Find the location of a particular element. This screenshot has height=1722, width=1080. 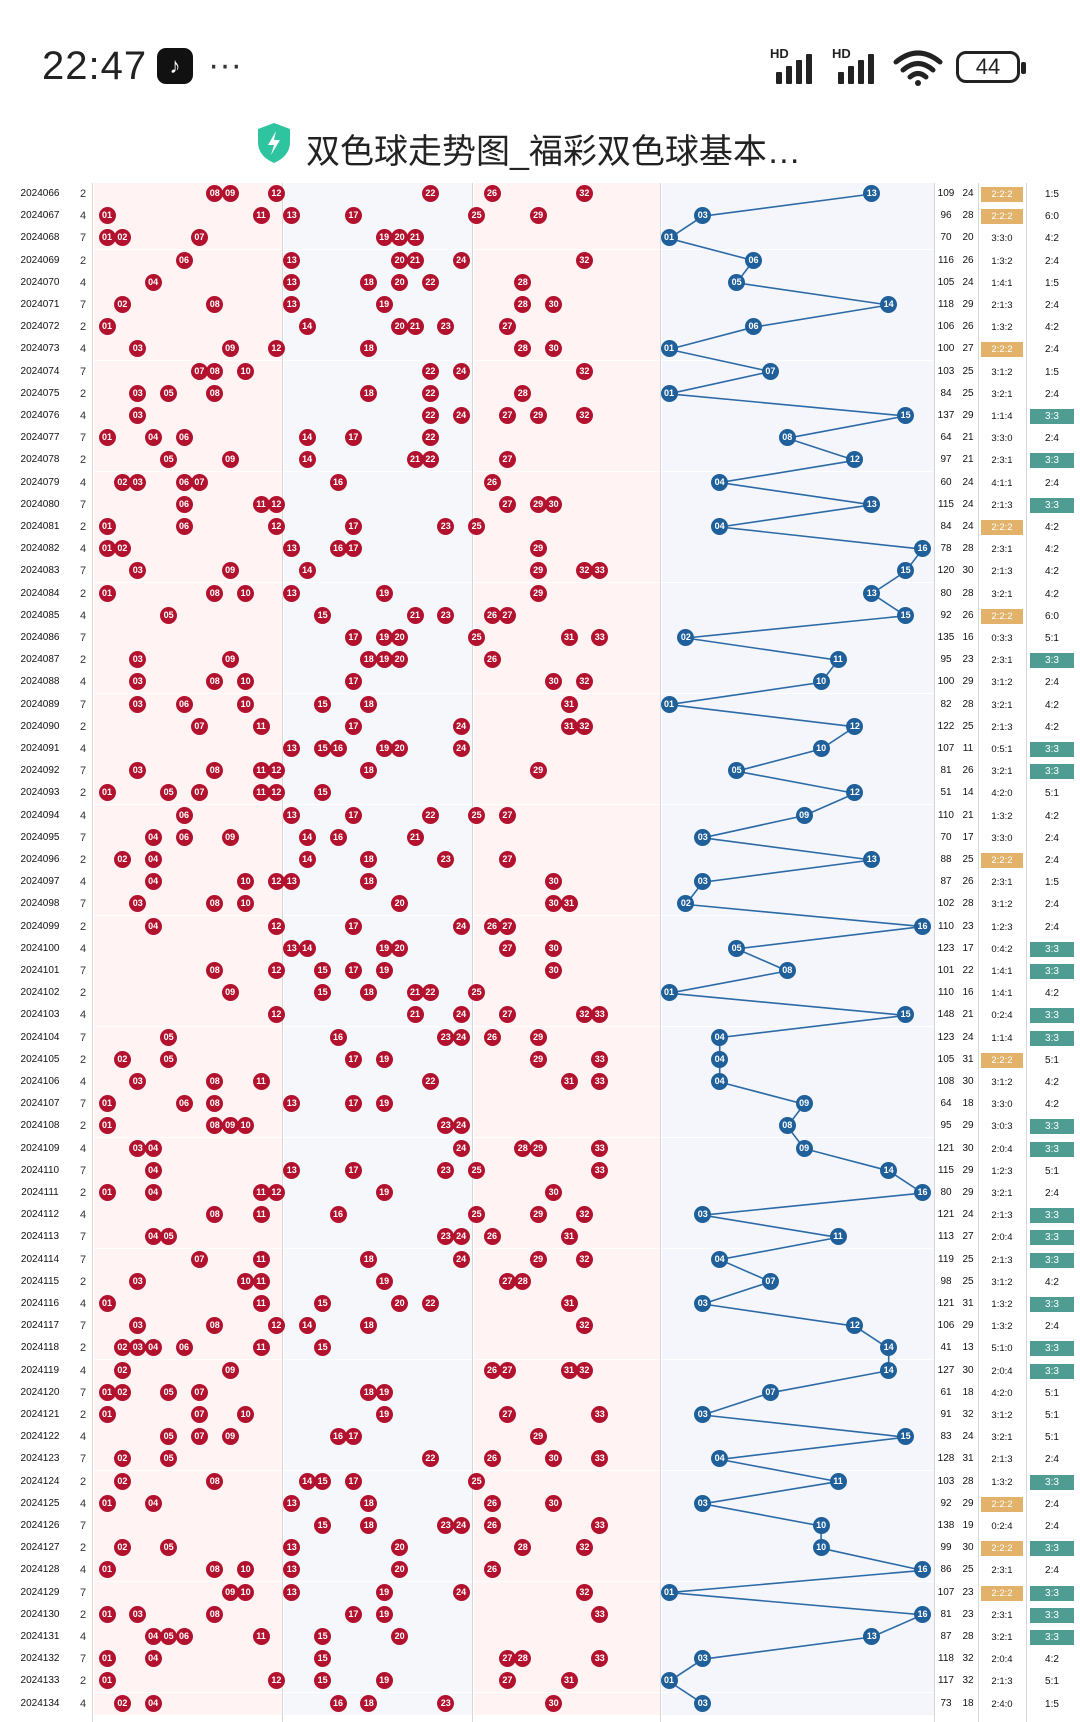

blue-ball: 14 is located at coordinates (889, 304).